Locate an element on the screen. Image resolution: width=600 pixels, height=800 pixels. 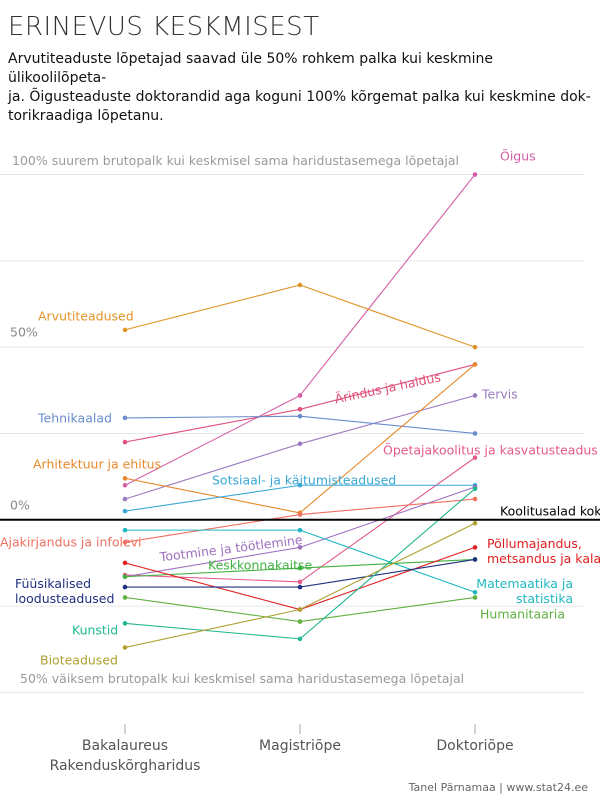
series-label: Kunstid is located at coordinates (95, 630).